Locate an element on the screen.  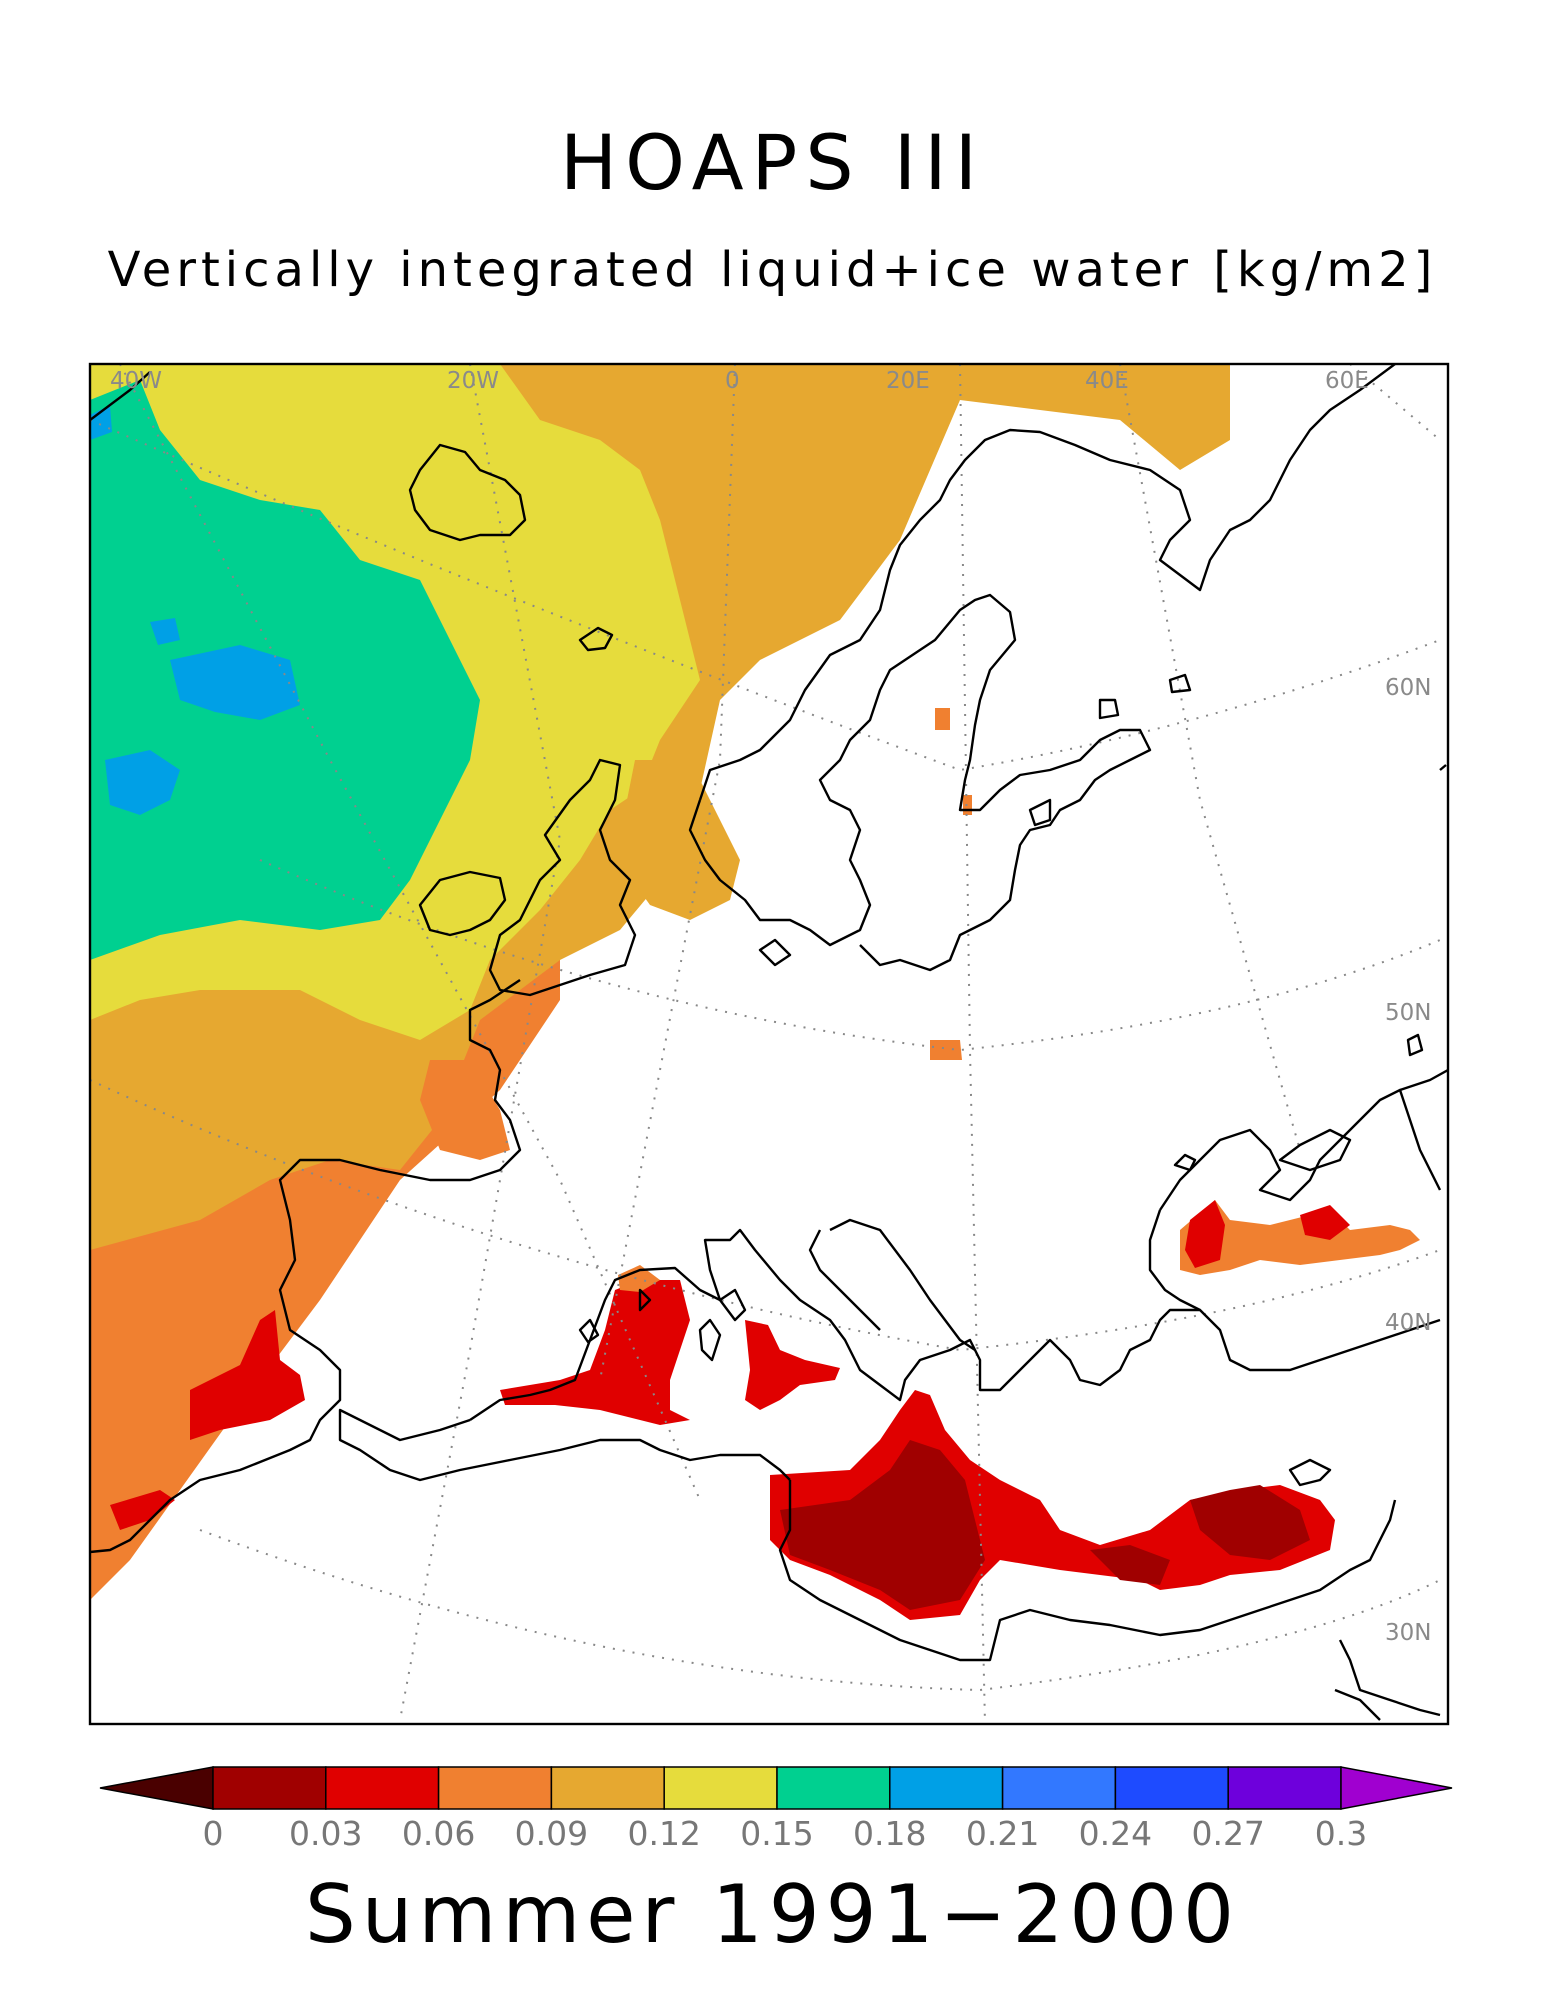
colorbar-tick-label: 0.12 is located at coordinates (663, 1833).